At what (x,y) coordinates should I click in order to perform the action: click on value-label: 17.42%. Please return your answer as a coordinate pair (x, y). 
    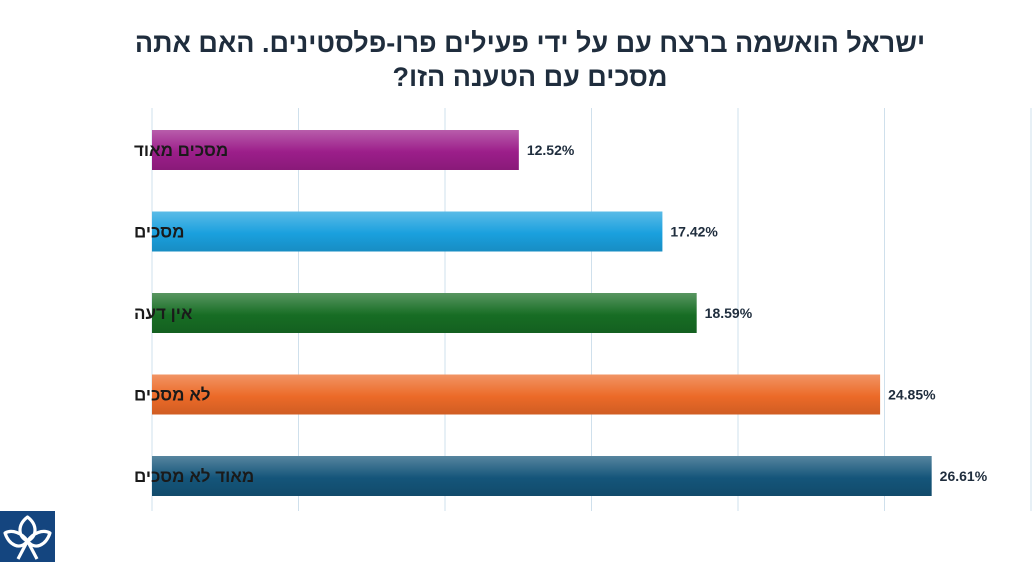
    Looking at the image, I should click on (694, 232).